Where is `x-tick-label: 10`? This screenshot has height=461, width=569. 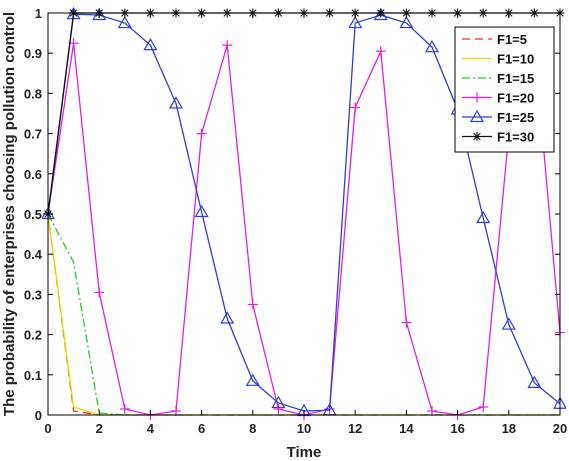 x-tick-label: 10 is located at coordinates (304, 428).